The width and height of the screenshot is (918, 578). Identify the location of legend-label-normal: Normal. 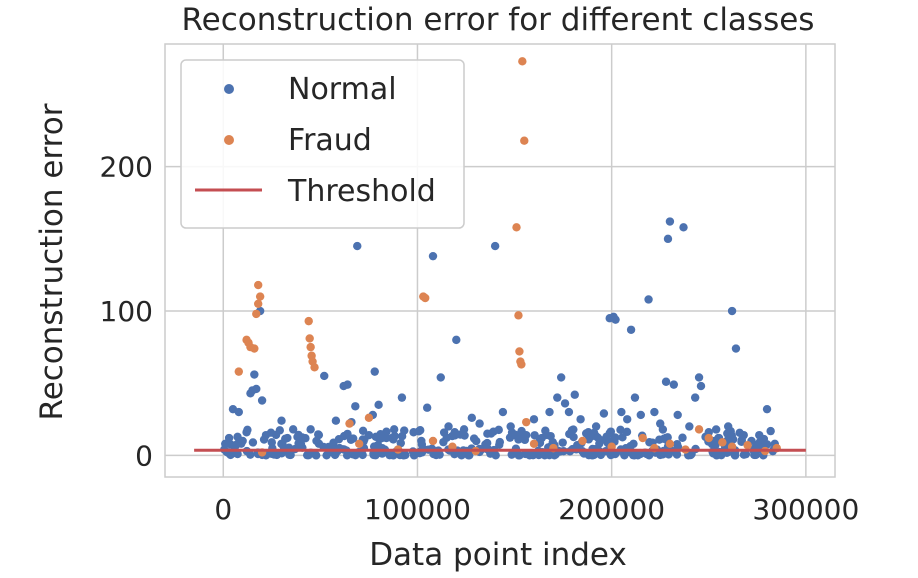
(342, 89).